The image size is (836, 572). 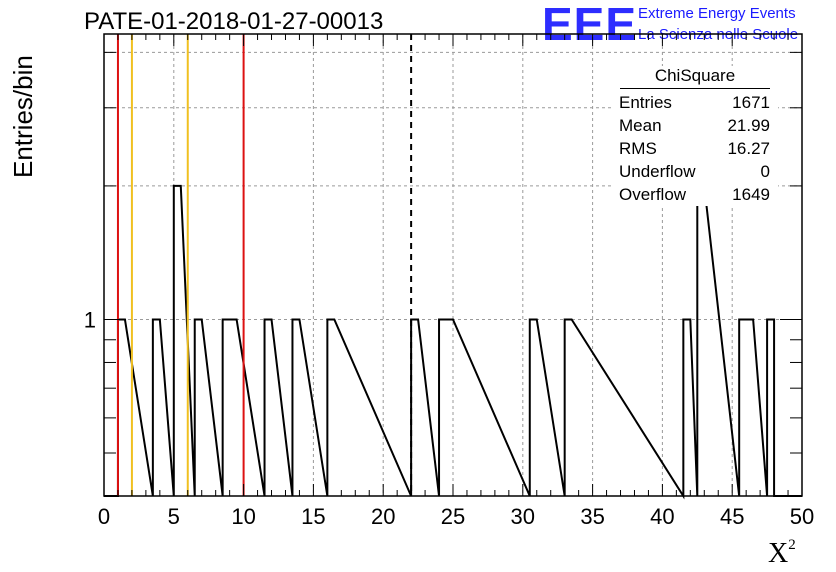 I want to click on stats-value: 16.27, so click(x=748, y=148).